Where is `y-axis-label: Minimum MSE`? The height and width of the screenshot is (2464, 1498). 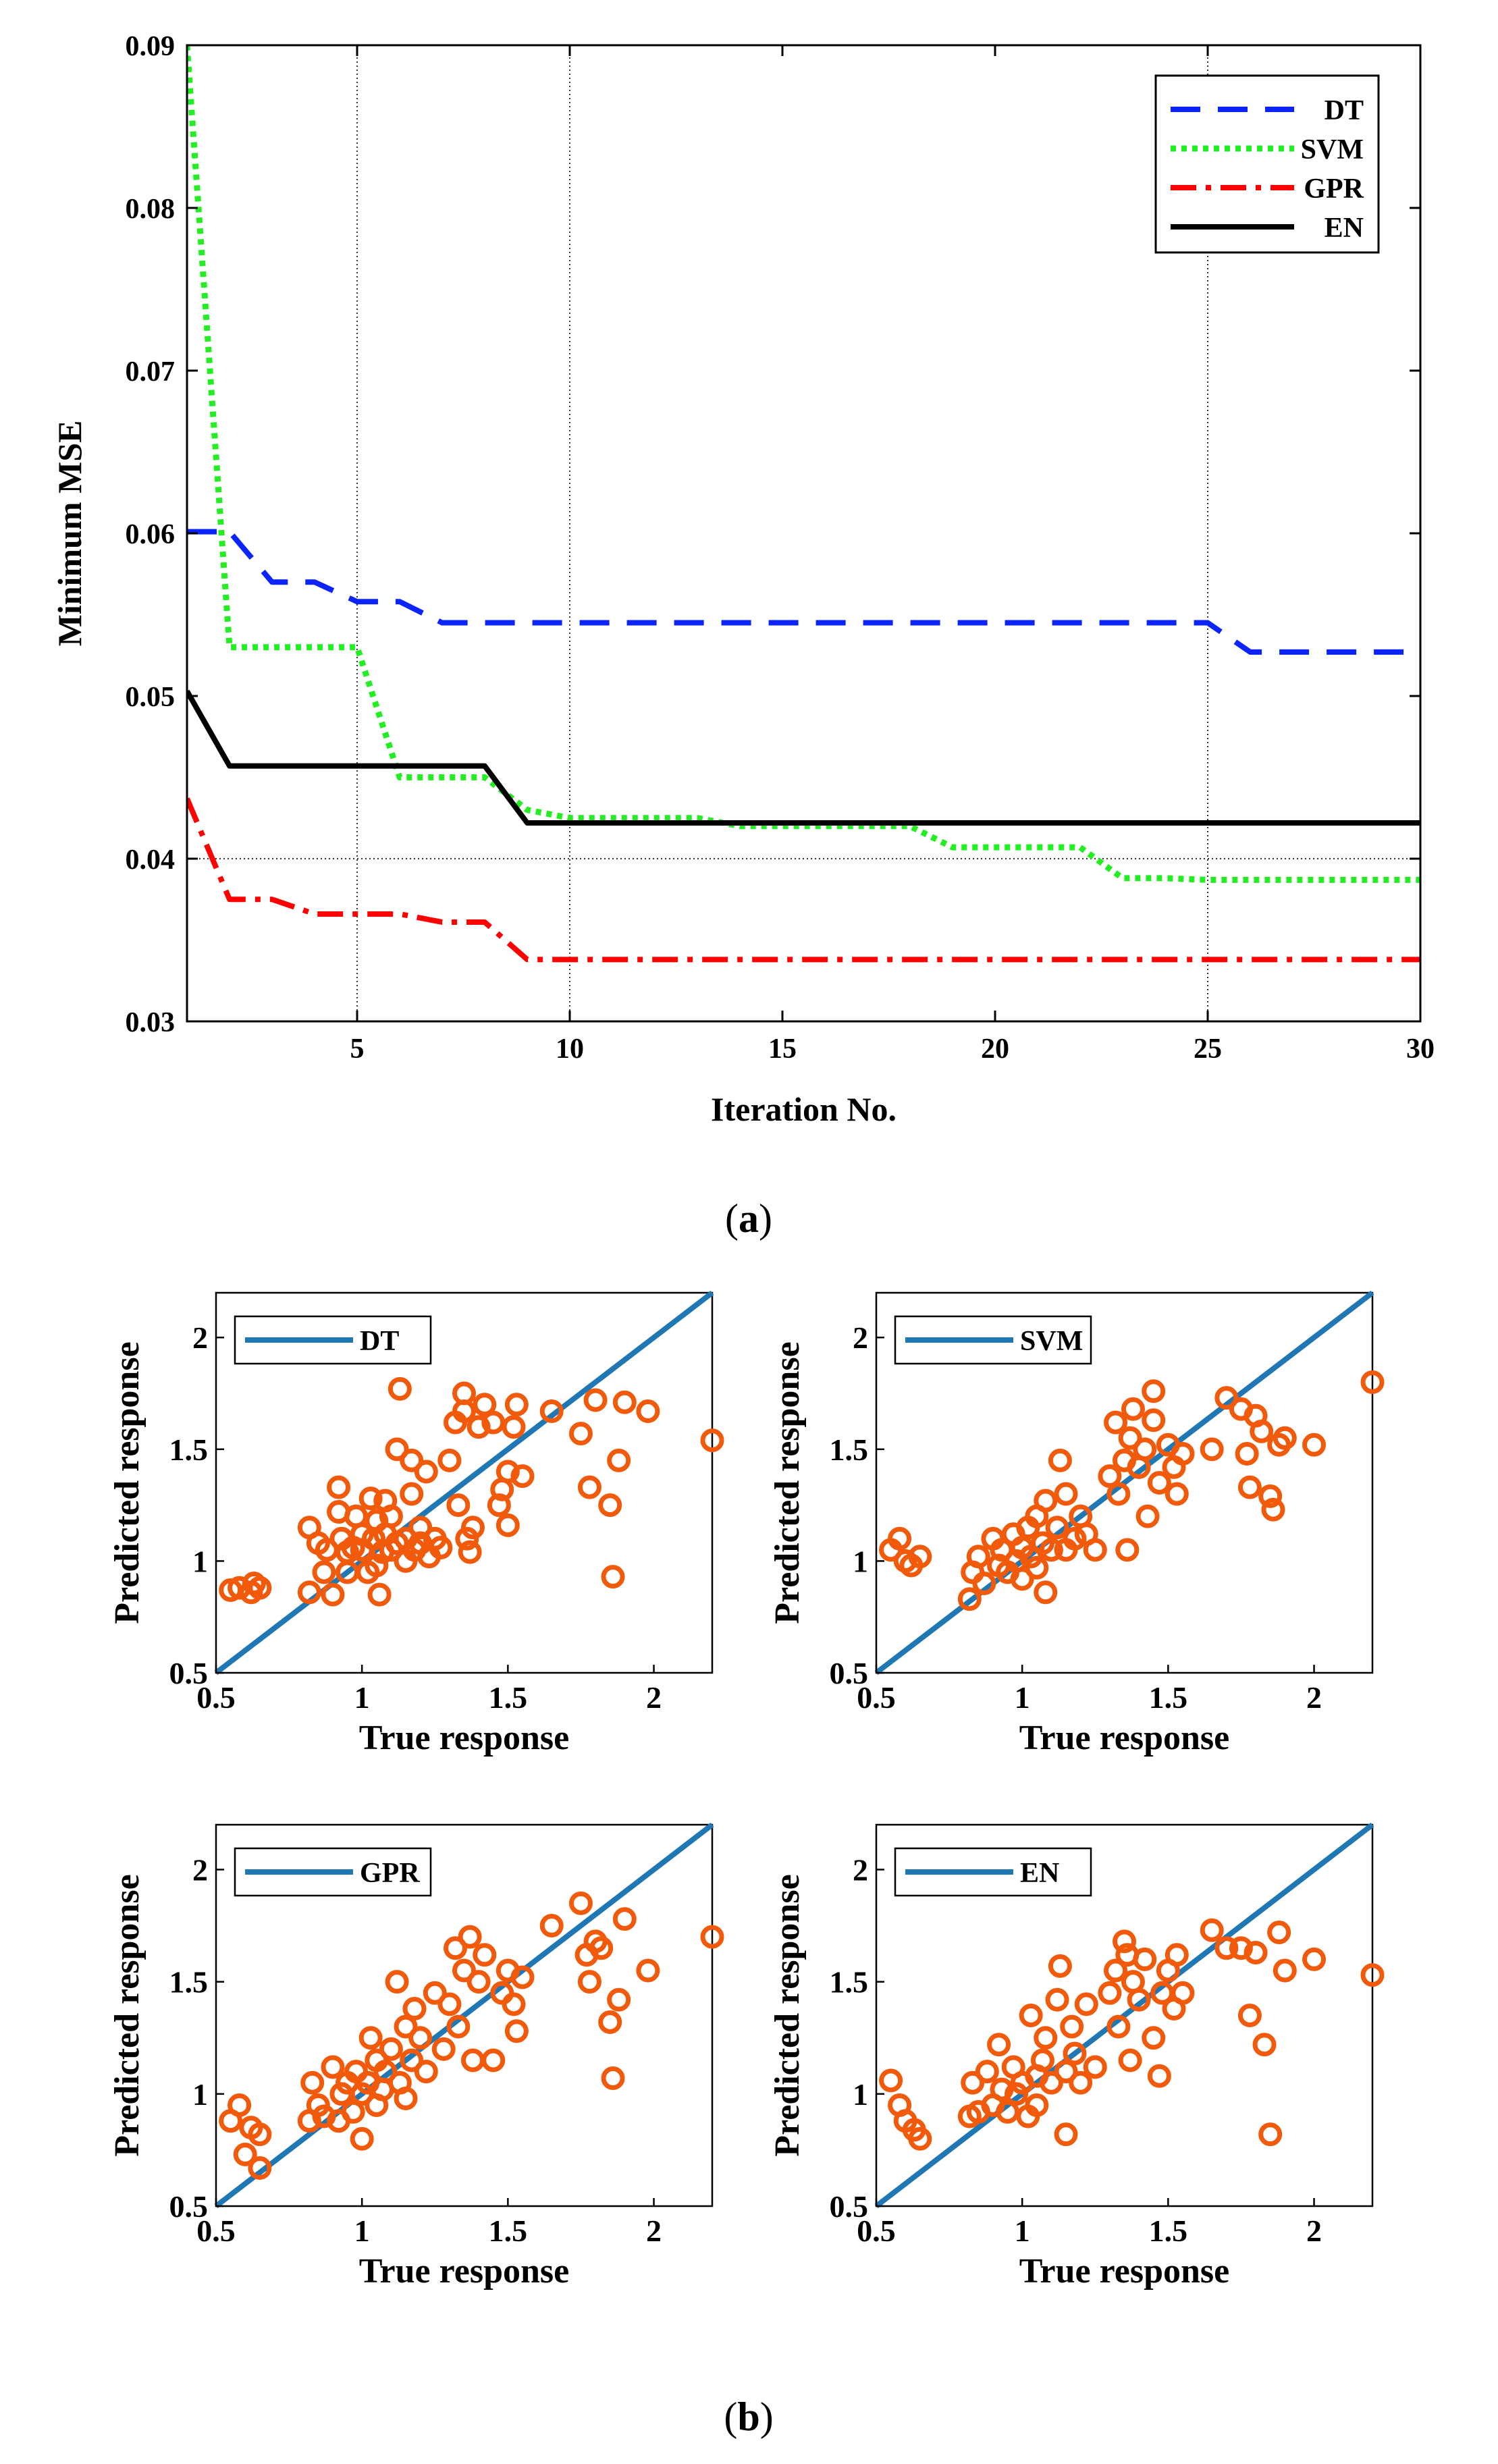 y-axis-label: Minimum MSE is located at coordinates (69, 534).